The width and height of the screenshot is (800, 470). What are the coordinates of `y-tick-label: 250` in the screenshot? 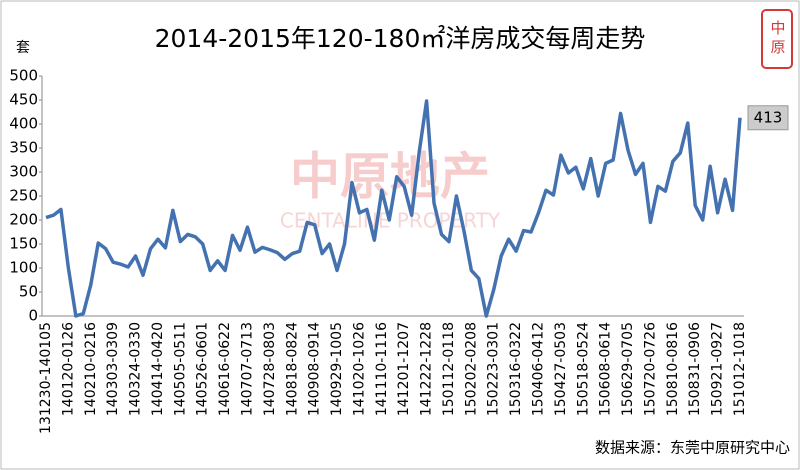 It's located at (23, 196).